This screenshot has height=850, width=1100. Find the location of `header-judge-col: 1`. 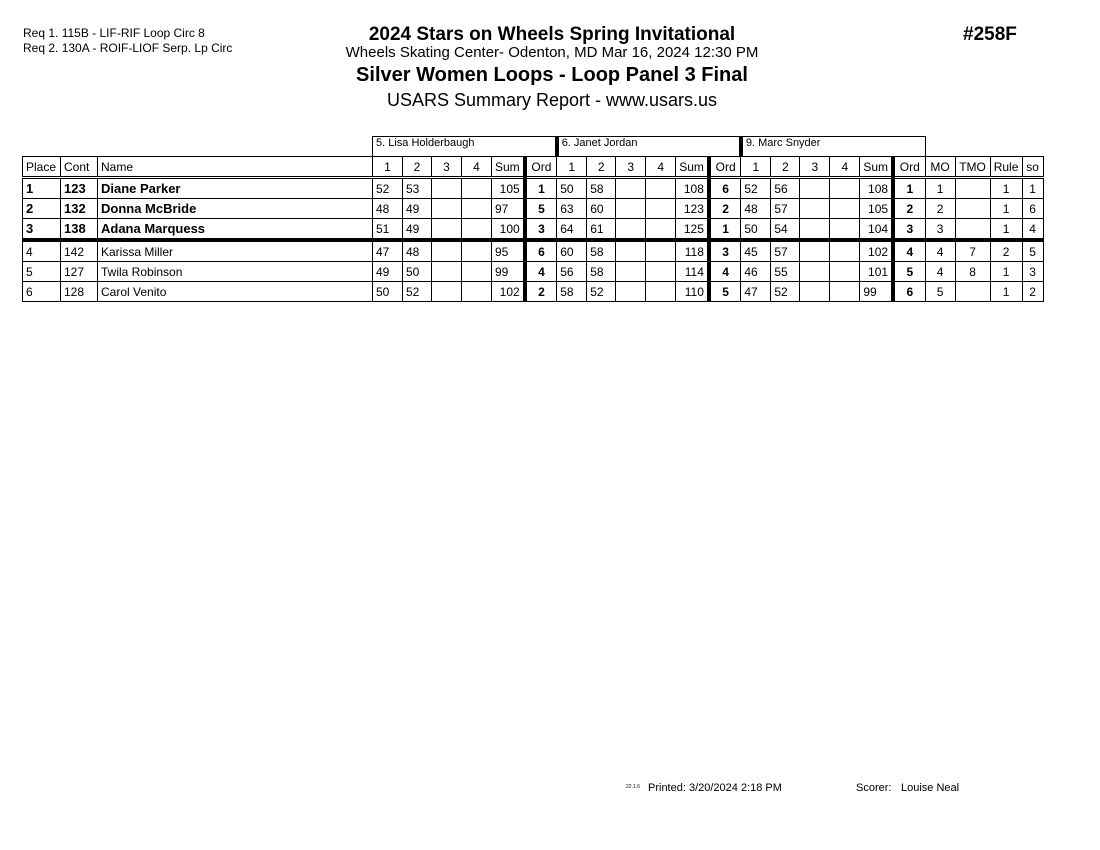

header-judge-col: 1 is located at coordinates (387, 167).